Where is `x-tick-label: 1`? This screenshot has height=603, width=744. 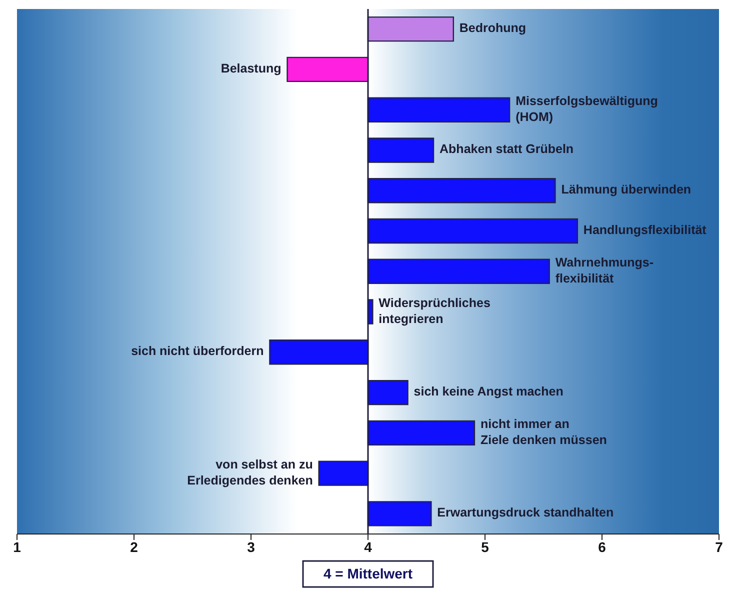
x-tick-label: 1 is located at coordinates (17, 546).